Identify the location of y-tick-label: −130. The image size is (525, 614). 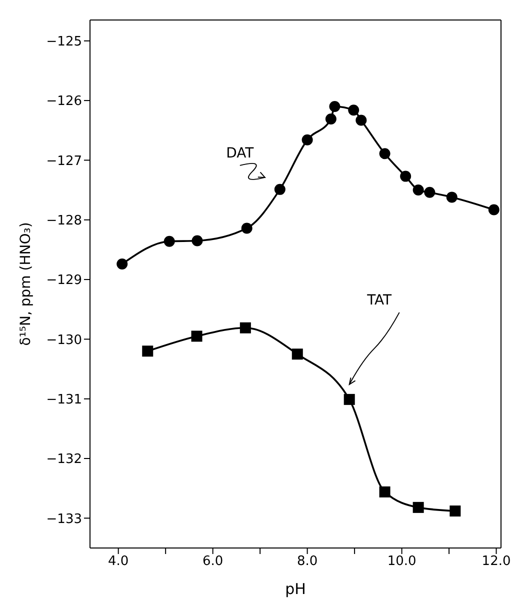
(64, 340).